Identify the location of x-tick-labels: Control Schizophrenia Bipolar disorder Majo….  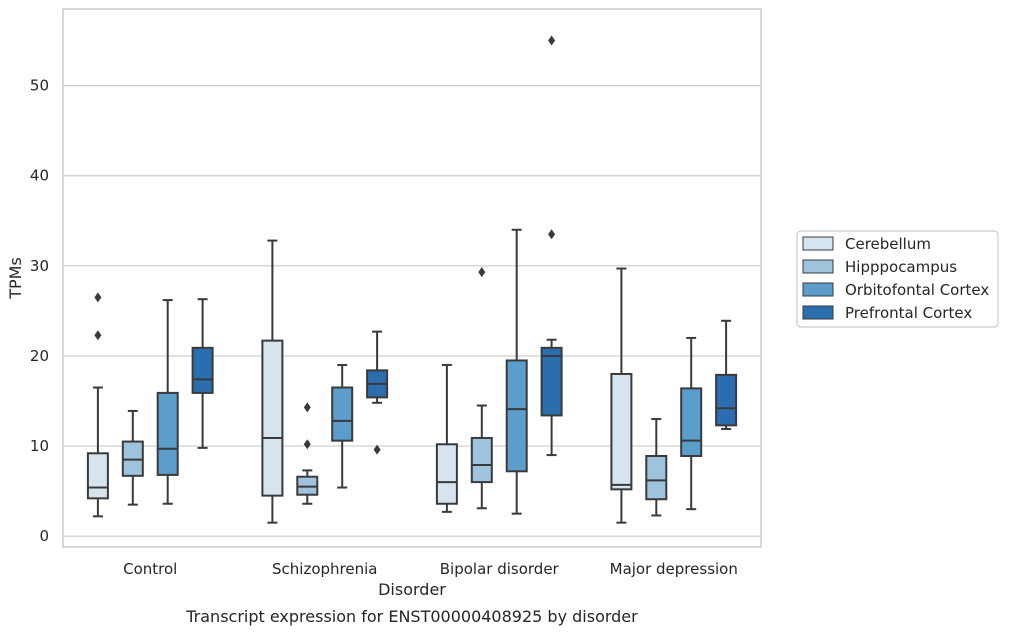
(430, 569).